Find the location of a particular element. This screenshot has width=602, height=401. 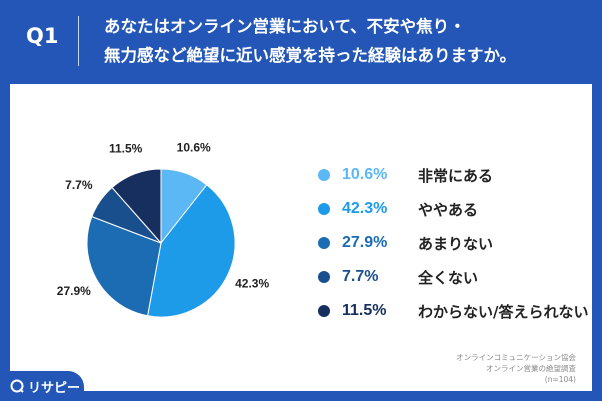

question-title-line-1: あなたはオンライン営業において、不安や焦り・ is located at coordinates (285, 26).